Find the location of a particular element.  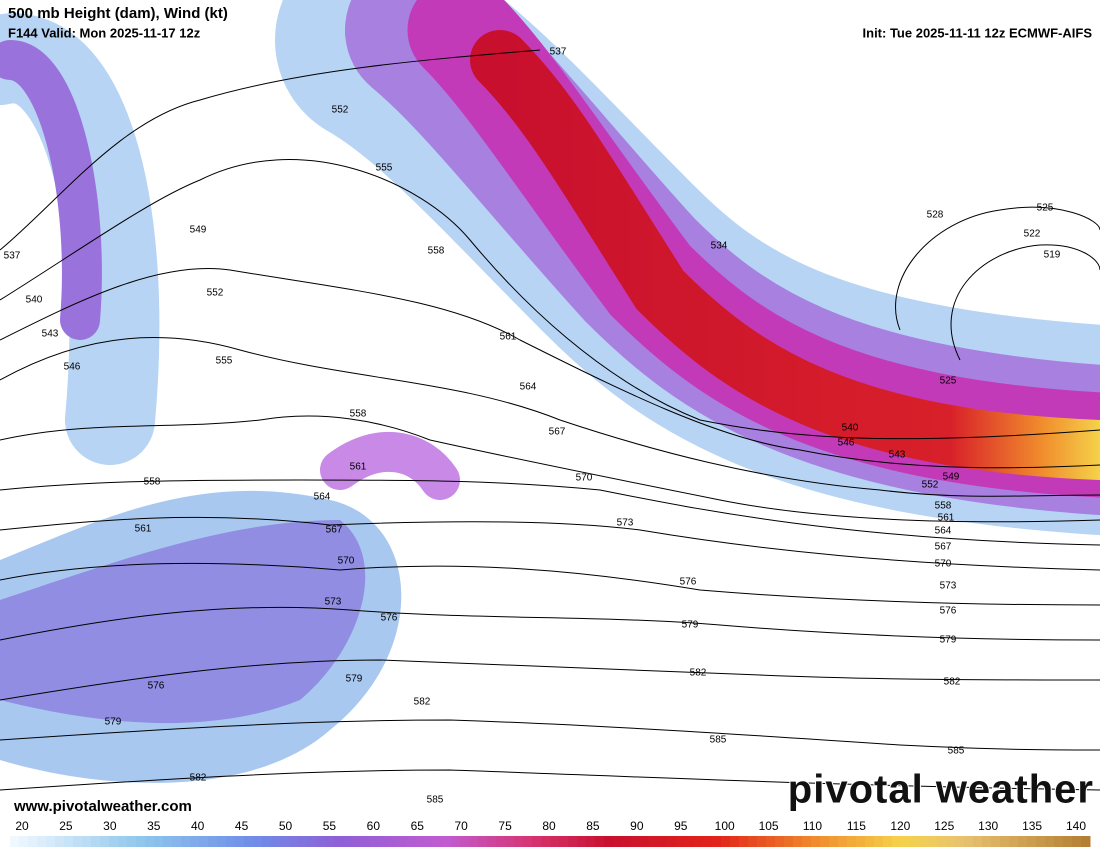

colorbar-label: 20 is located at coordinates (22, 826).